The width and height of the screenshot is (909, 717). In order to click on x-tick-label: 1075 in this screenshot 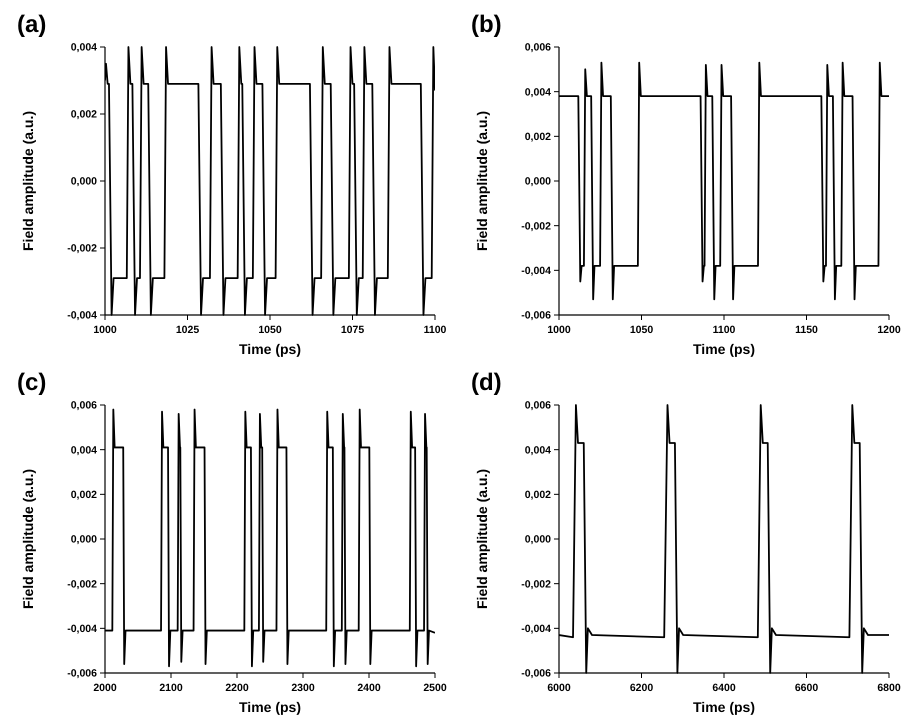, I will do `click(352, 330)`.